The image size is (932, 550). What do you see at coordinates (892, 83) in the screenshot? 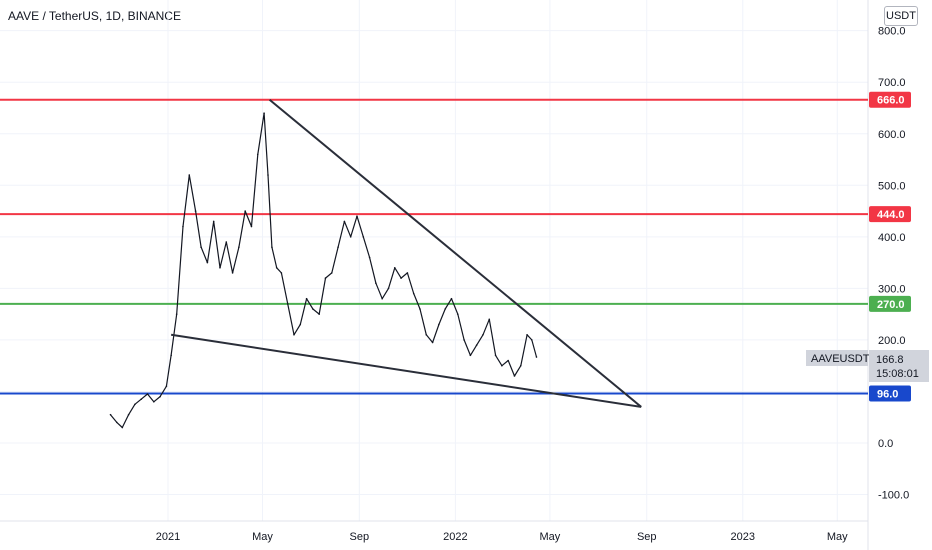
I see `y-tick-label: 700.0` at bounding box center [892, 83].